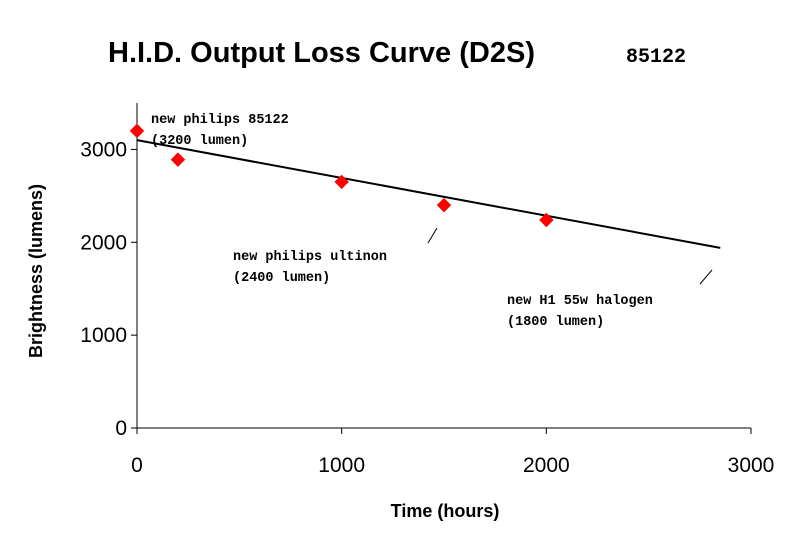 Image resolution: width=800 pixels, height=545 pixels. I want to click on chart-title-code: 85122, so click(656, 57).